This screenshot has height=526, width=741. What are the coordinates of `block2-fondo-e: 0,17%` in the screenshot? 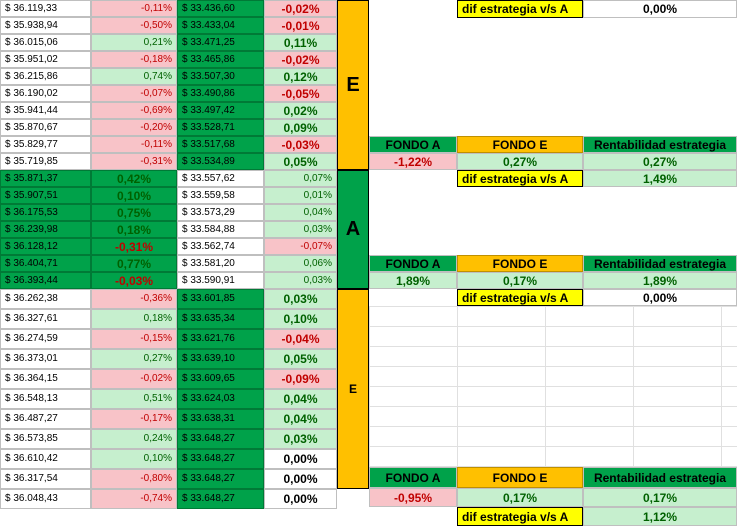 It's located at (520, 280).